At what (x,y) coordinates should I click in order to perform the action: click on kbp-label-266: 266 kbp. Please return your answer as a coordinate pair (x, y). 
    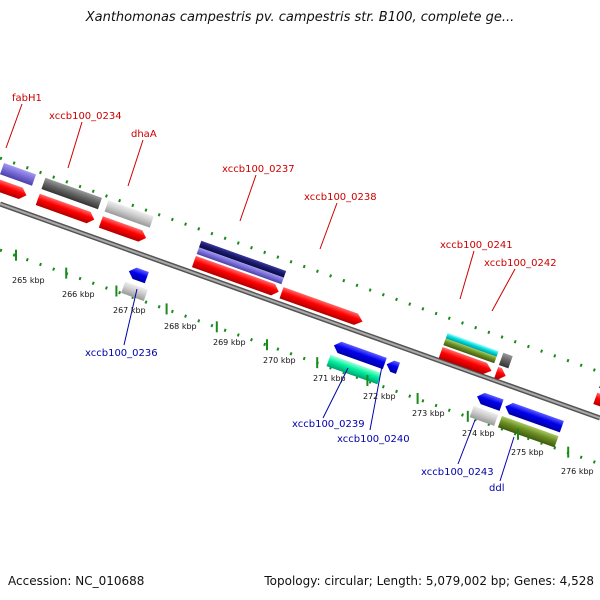
    Looking at the image, I should click on (78, 294).